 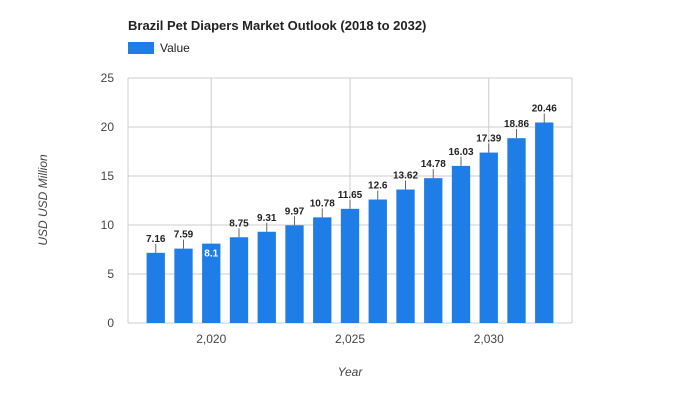 I want to click on data-label: 10.78, so click(x=322, y=203).